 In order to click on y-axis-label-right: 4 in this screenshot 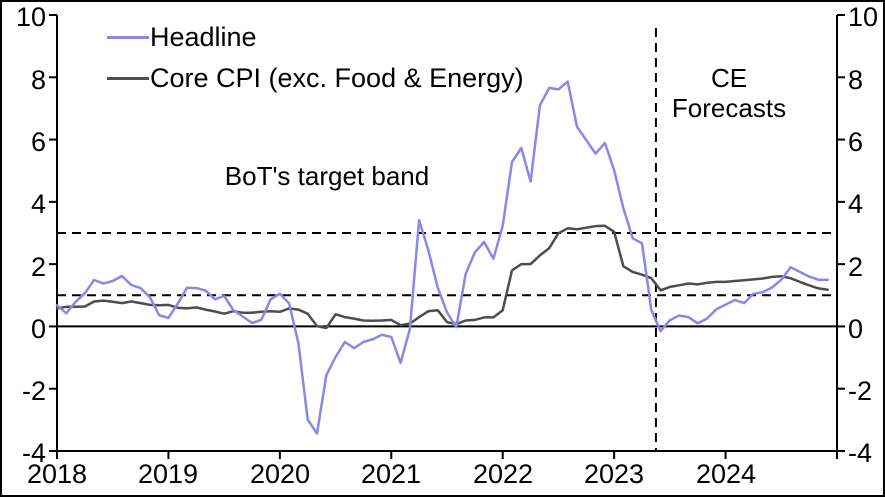, I will do `click(856, 204)`.